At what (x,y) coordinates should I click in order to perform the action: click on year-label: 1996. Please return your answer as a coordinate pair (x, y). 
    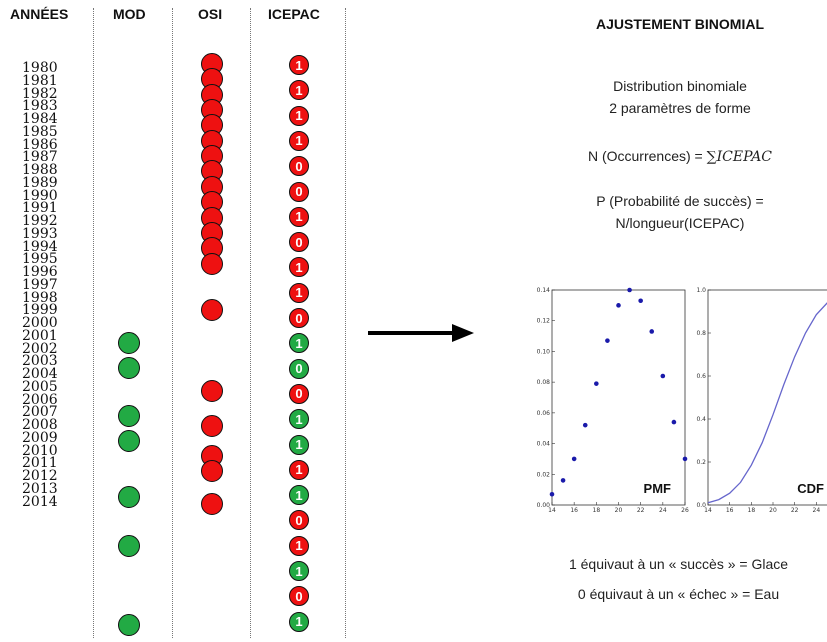
    Looking at the image, I should click on (40, 272).